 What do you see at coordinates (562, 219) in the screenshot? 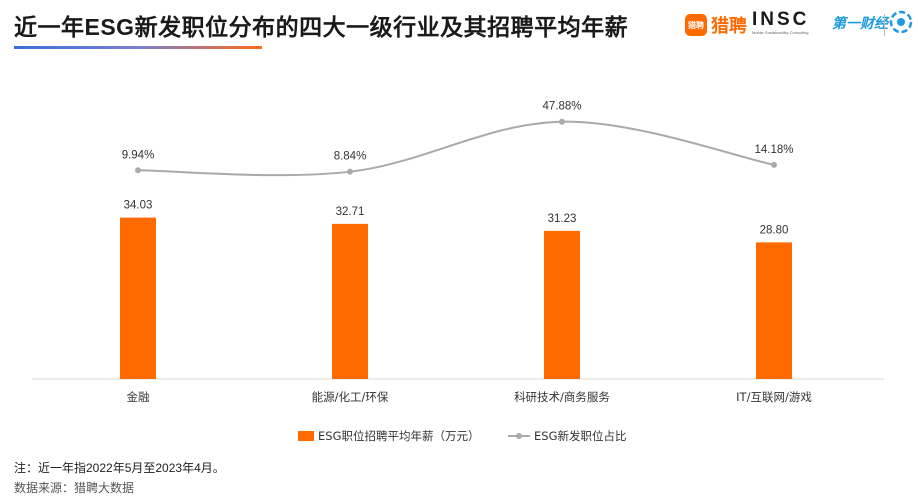
I see `bar-value-label: 31.23` at bounding box center [562, 219].